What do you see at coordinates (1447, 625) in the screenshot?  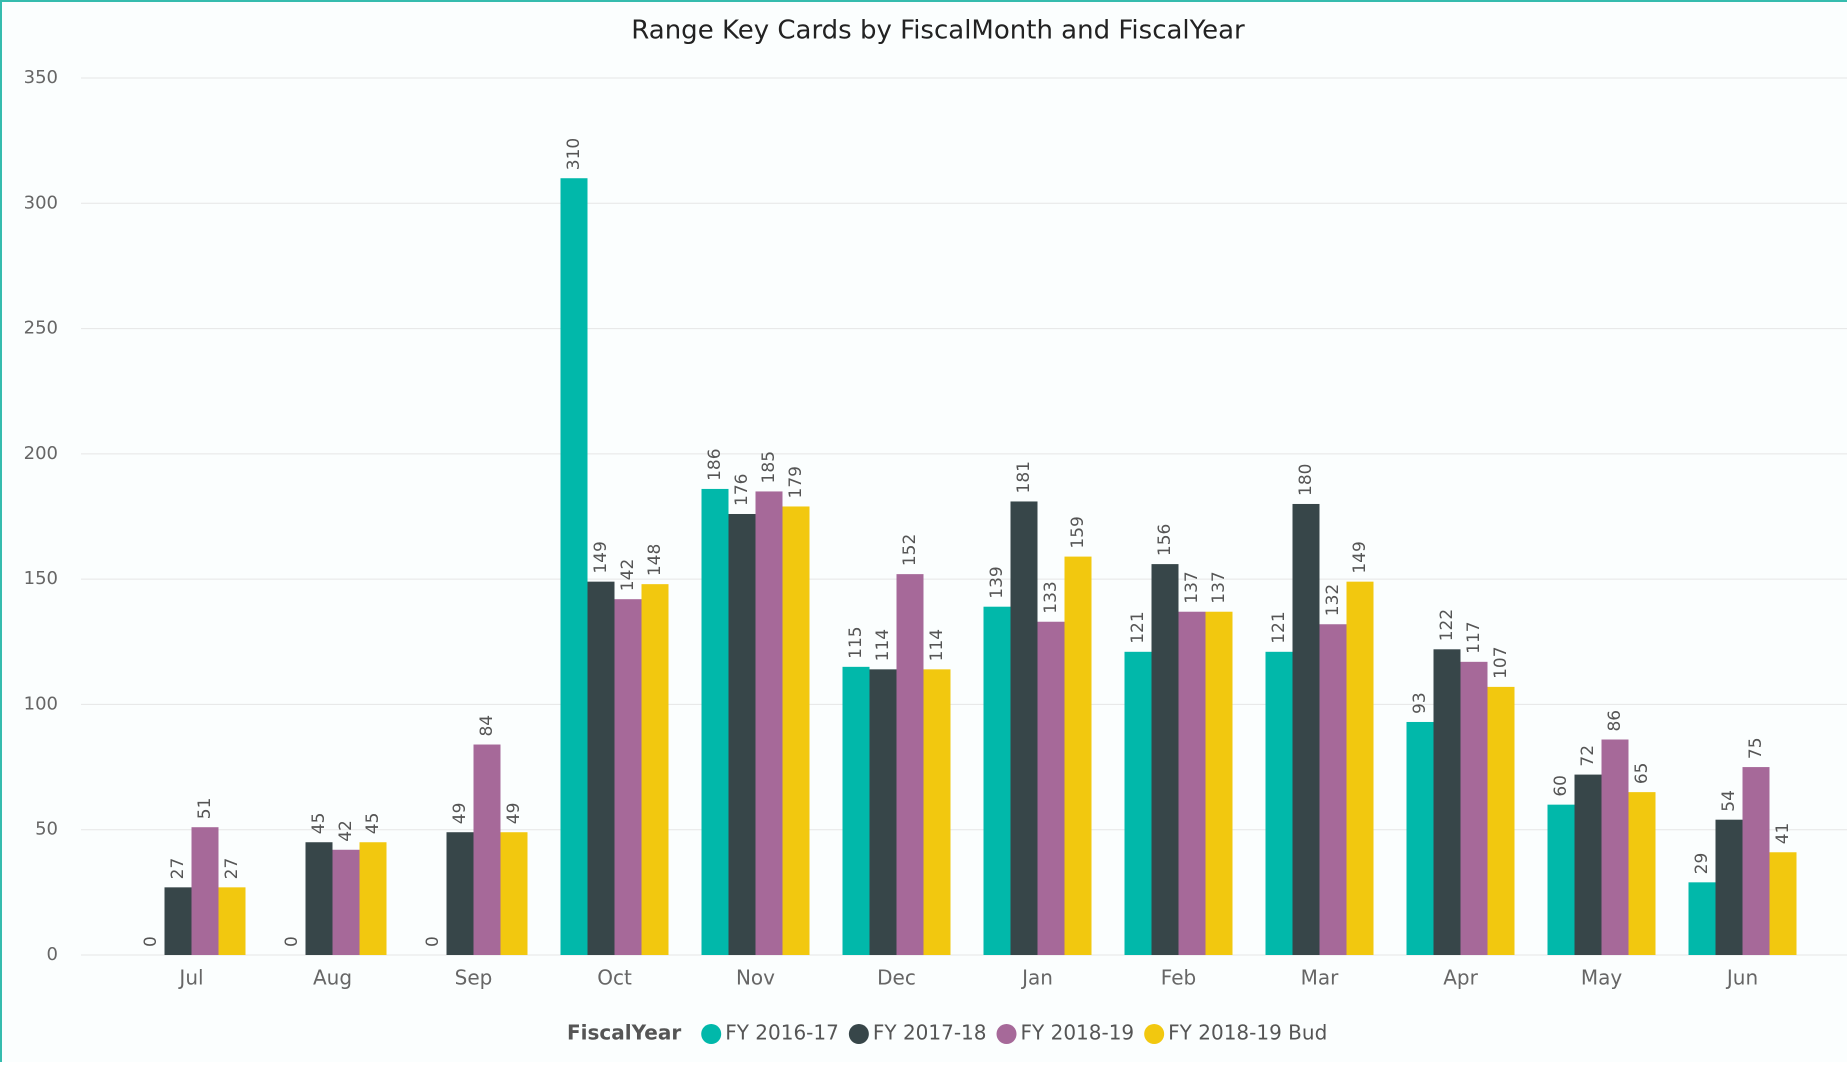 I see `data-label: 122` at bounding box center [1447, 625].